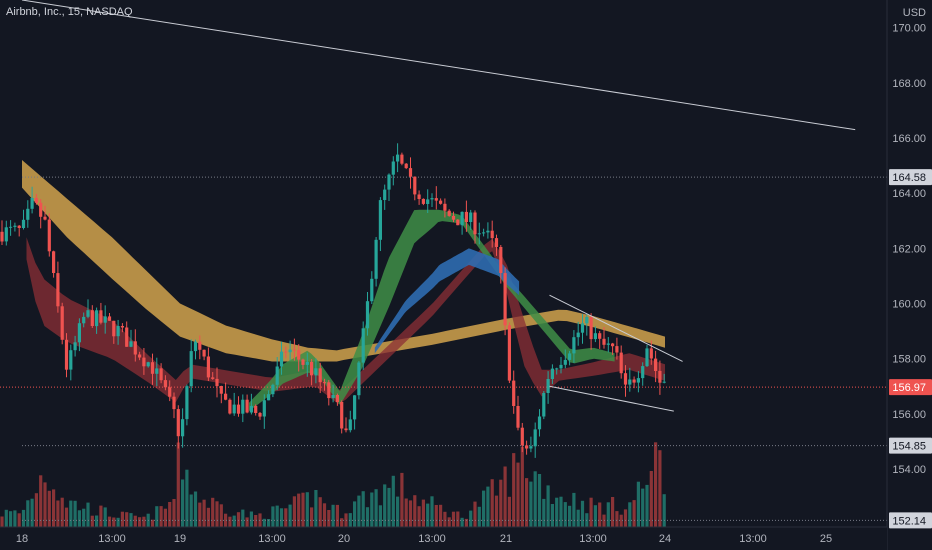 This screenshot has width=932, height=550. What do you see at coordinates (909, 415) in the screenshot?
I see `price-tick-label: 156.00` at bounding box center [909, 415].